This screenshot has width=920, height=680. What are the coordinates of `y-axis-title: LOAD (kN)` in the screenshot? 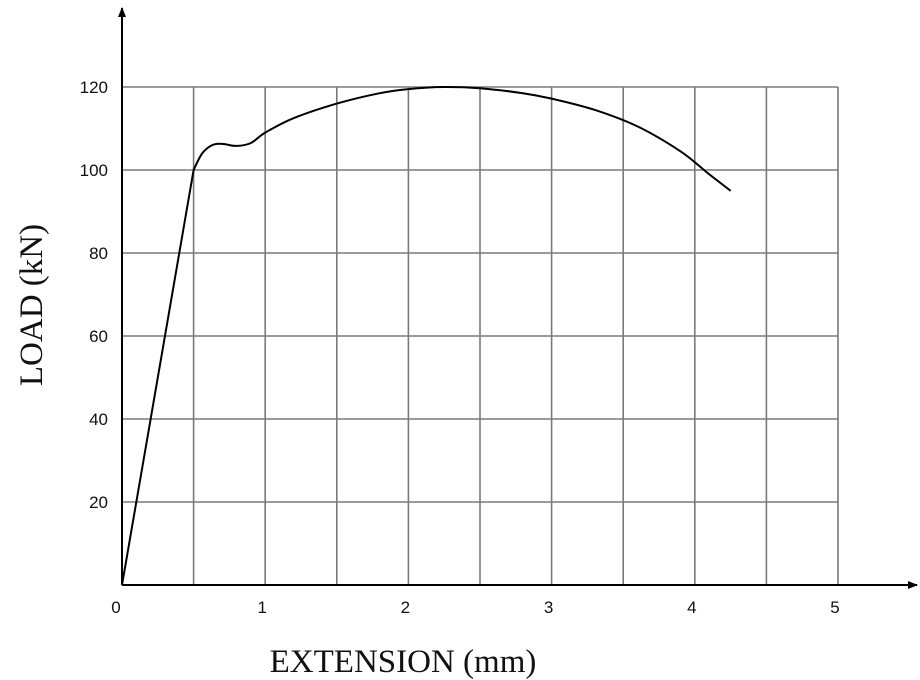 It's located at (32, 305).